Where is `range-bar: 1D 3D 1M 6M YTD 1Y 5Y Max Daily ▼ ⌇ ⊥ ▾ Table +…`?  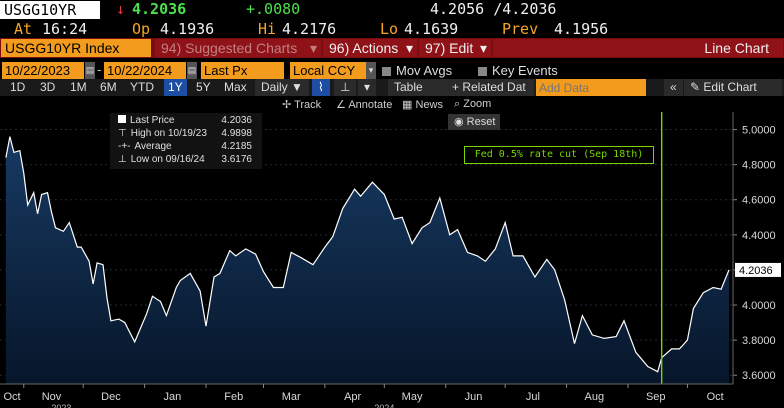 range-bar: 1D 3D 1M 6M YTD 1Y 5Y Max Daily ▼ ⌇ ⊥ ▾ Table +… is located at coordinates (392, 87).